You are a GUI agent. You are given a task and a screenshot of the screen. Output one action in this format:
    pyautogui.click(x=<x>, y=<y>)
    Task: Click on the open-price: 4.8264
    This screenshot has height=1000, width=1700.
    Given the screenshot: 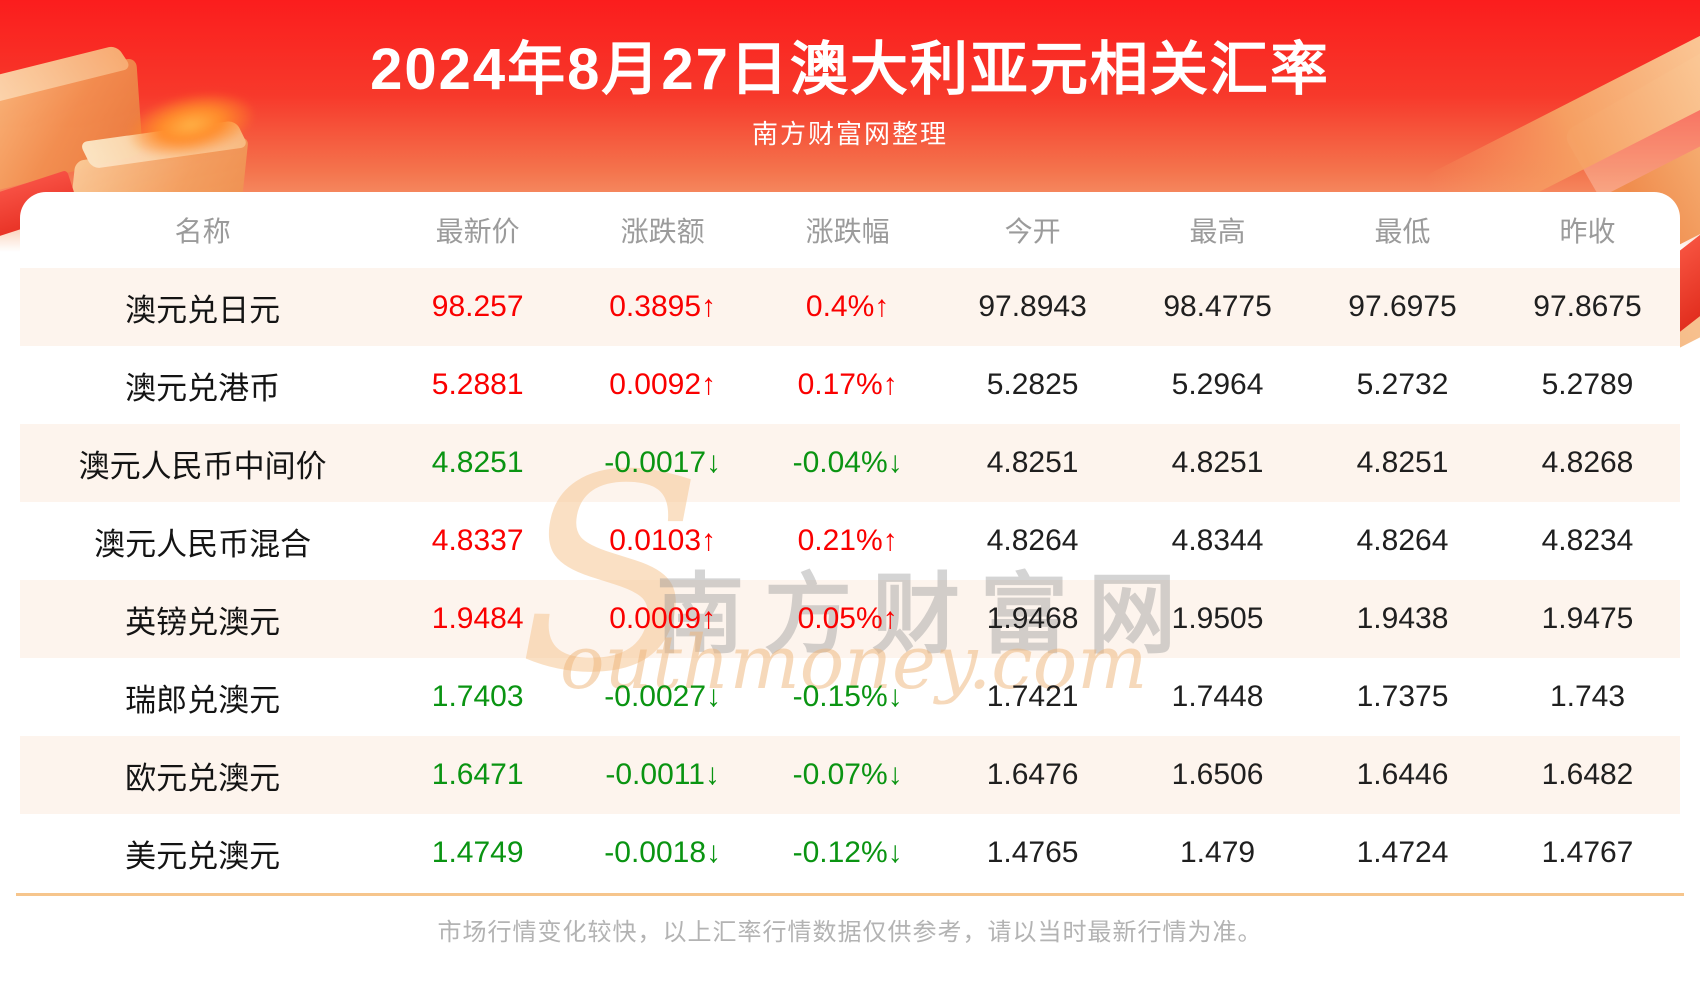 What is the action you would take?
    pyautogui.click(x=1032, y=540)
    